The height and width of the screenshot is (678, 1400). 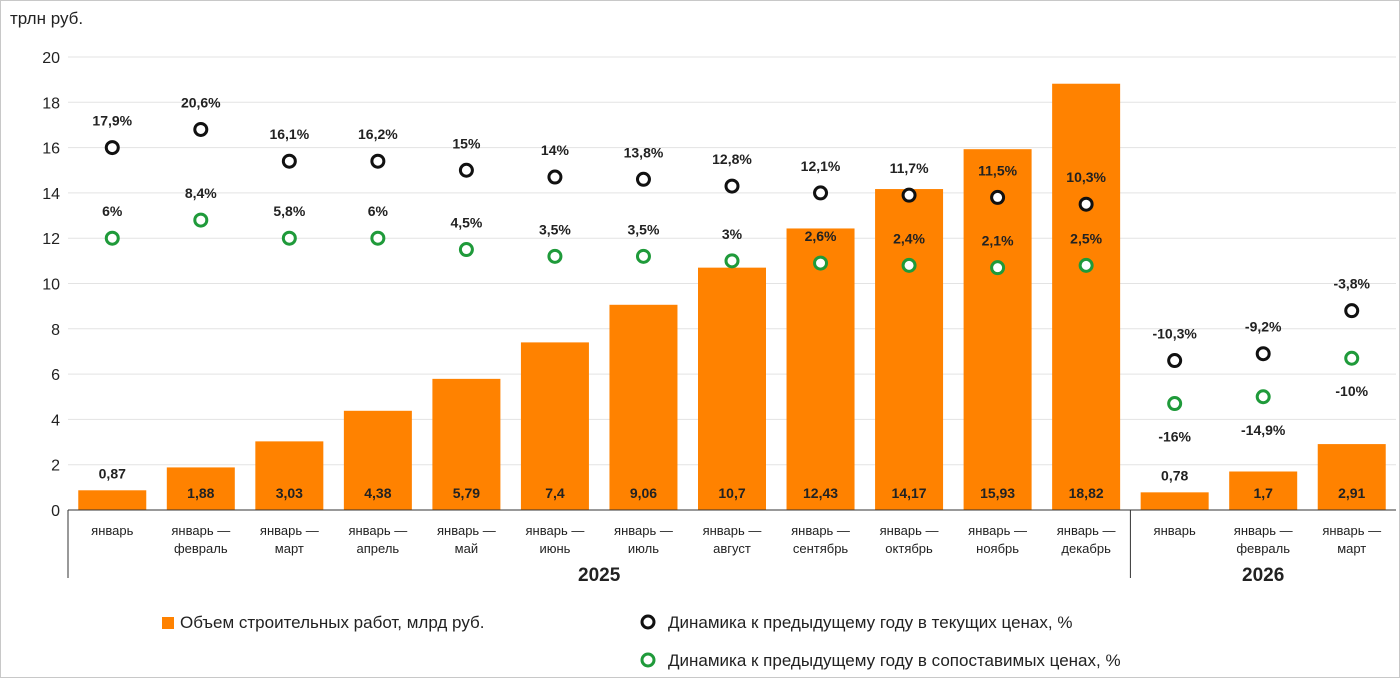 I want to click on x-category-label: август, so click(x=732, y=548).